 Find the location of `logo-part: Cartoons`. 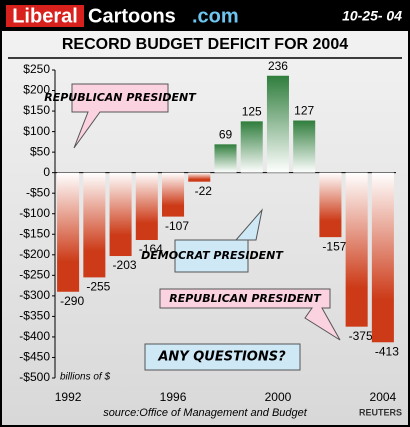

logo-part: Cartoons is located at coordinates (132, 16).